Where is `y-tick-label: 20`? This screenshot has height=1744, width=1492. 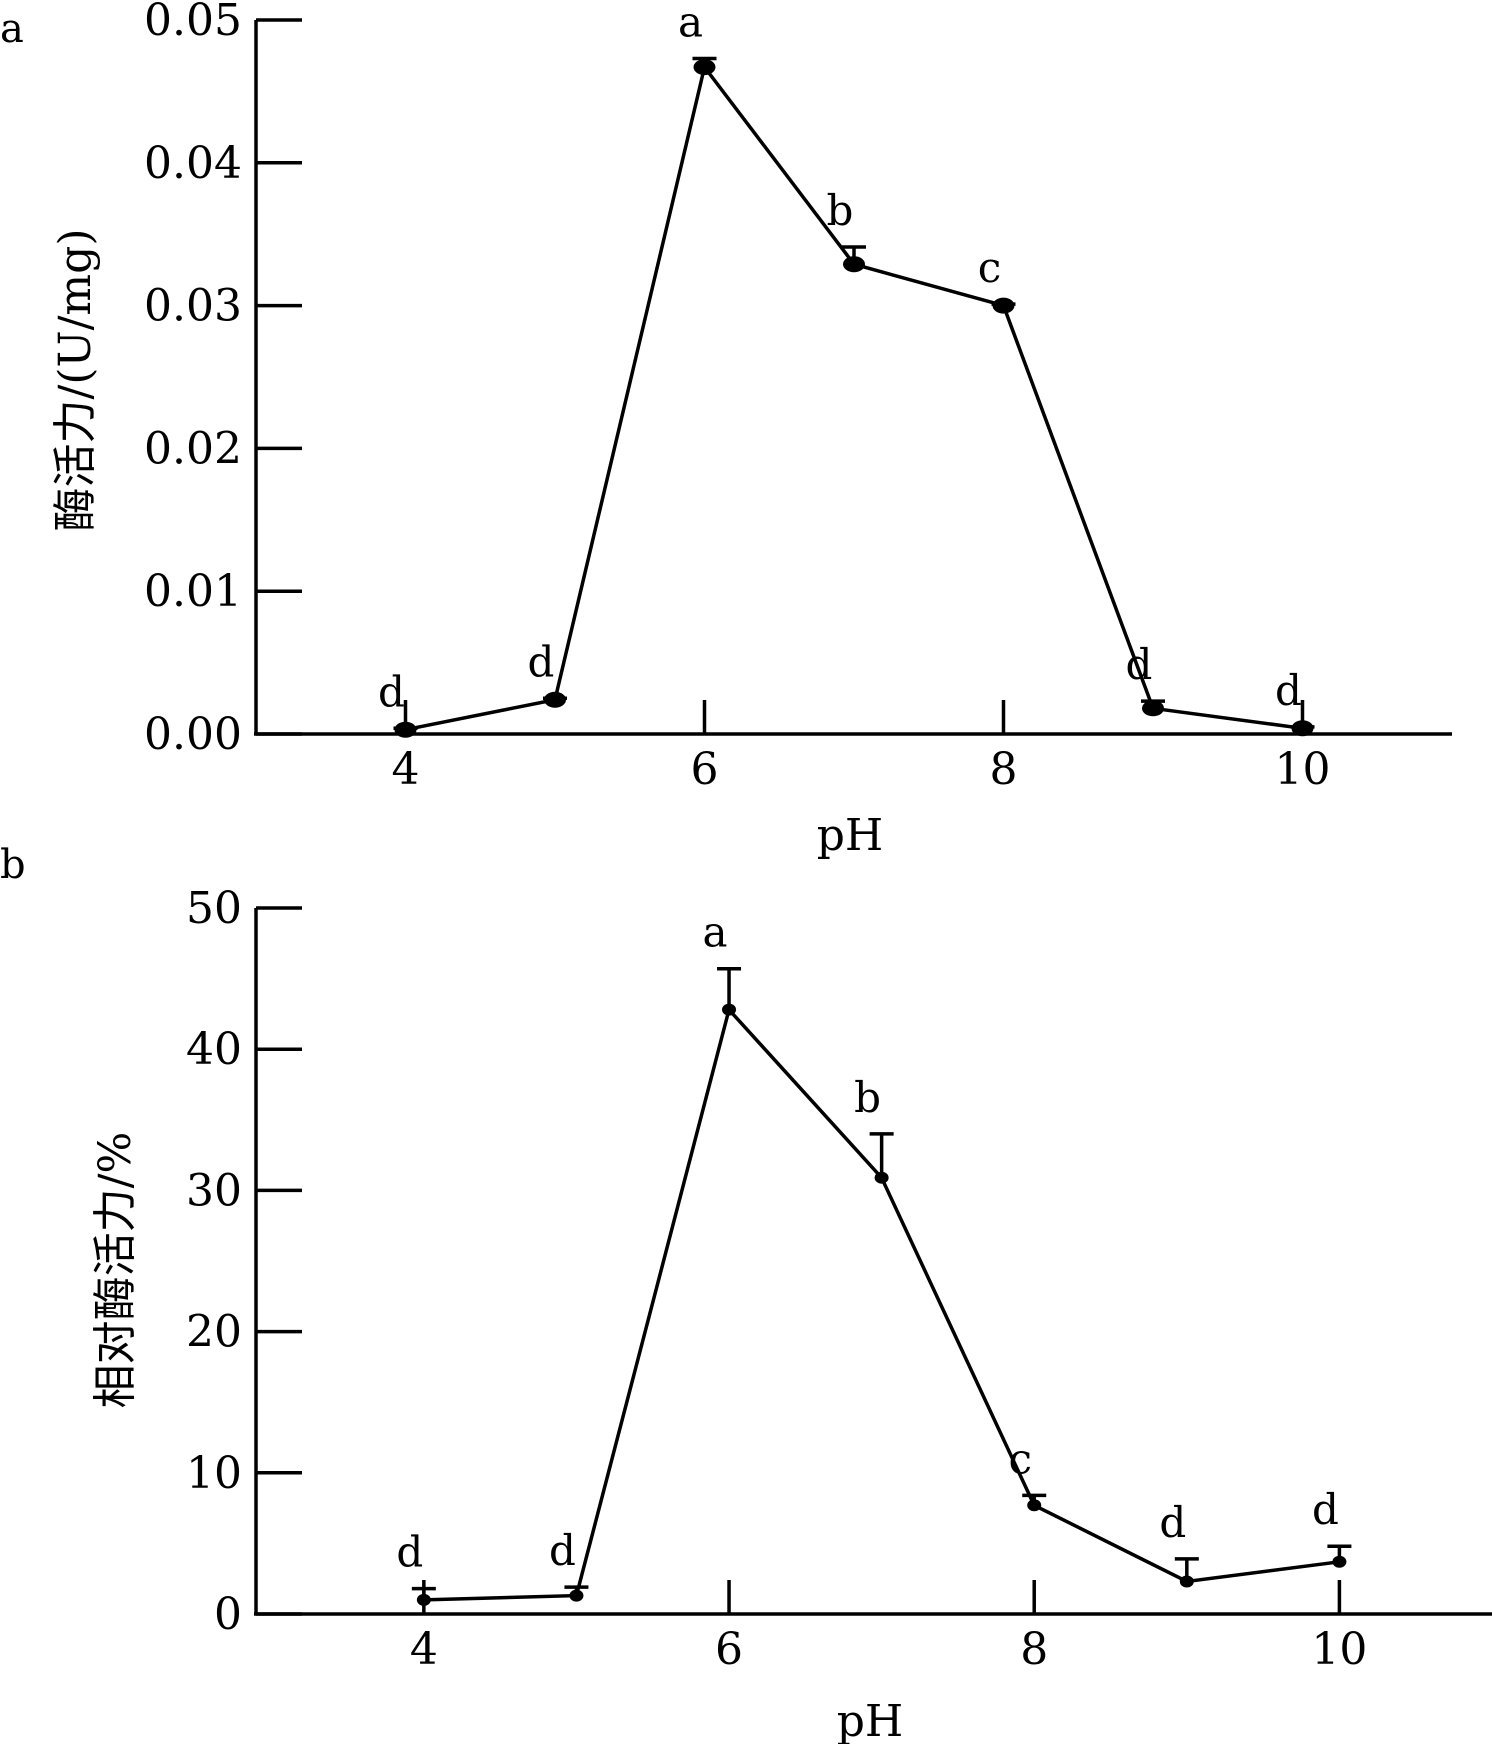 y-tick-label: 20 is located at coordinates (214, 1332).